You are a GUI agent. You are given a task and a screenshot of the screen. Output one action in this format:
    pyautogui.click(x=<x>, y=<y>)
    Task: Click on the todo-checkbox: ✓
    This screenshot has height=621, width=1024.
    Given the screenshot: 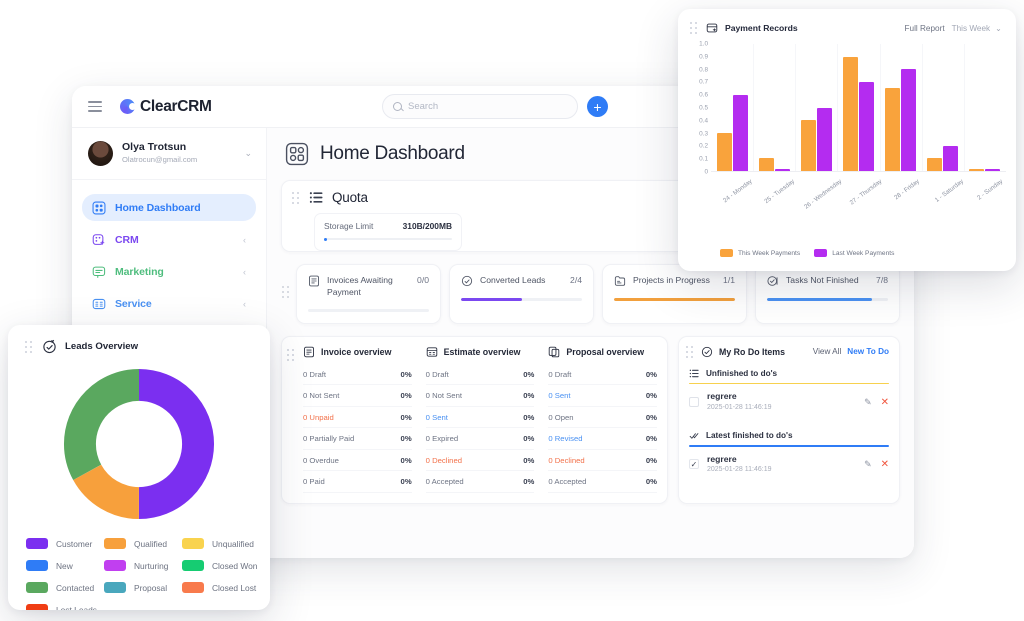 What is the action you would take?
    pyautogui.click(x=694, y=464)
    